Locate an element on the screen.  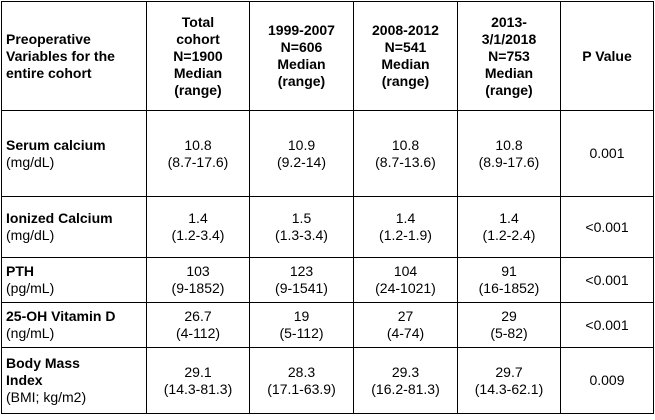
cell-2013-2018: 1.4 (1.2-2.4) is located at coordinates (509, 227).